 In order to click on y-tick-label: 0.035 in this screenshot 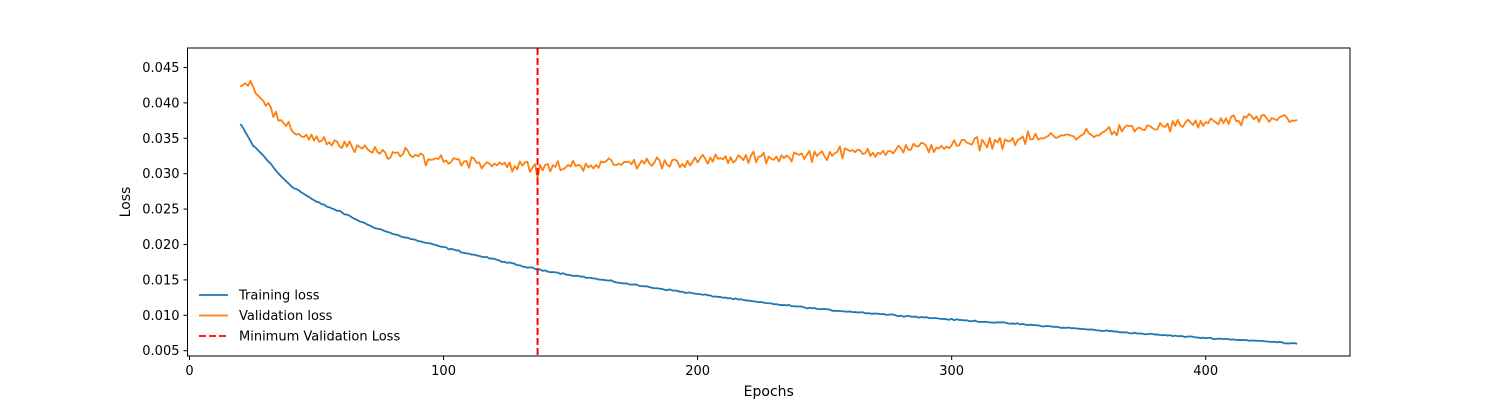, I will do `click(160, 139)`.